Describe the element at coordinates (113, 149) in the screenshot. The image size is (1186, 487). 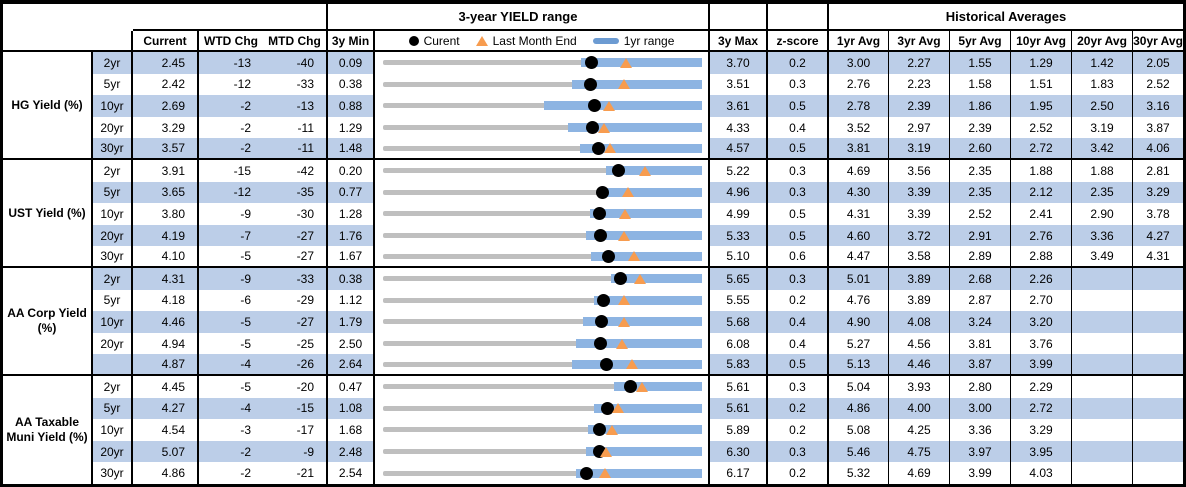
I see `tenor-cell: 30yr` at that location.